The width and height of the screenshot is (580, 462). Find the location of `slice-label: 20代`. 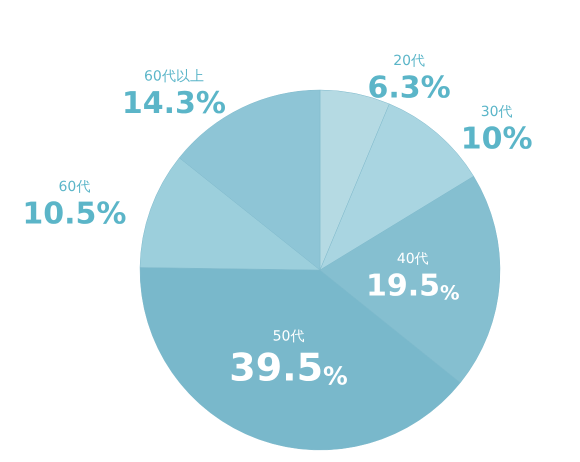

slice-label: 20代 is located at coordinates (409, 60).